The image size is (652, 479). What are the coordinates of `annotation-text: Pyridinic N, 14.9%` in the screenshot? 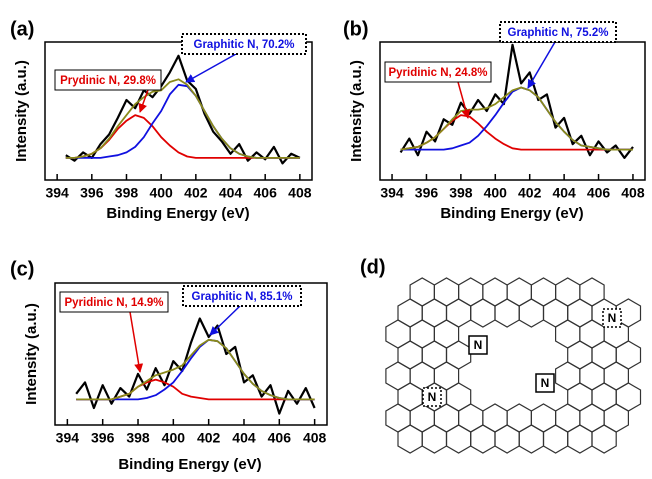 It's located at (113, 303).